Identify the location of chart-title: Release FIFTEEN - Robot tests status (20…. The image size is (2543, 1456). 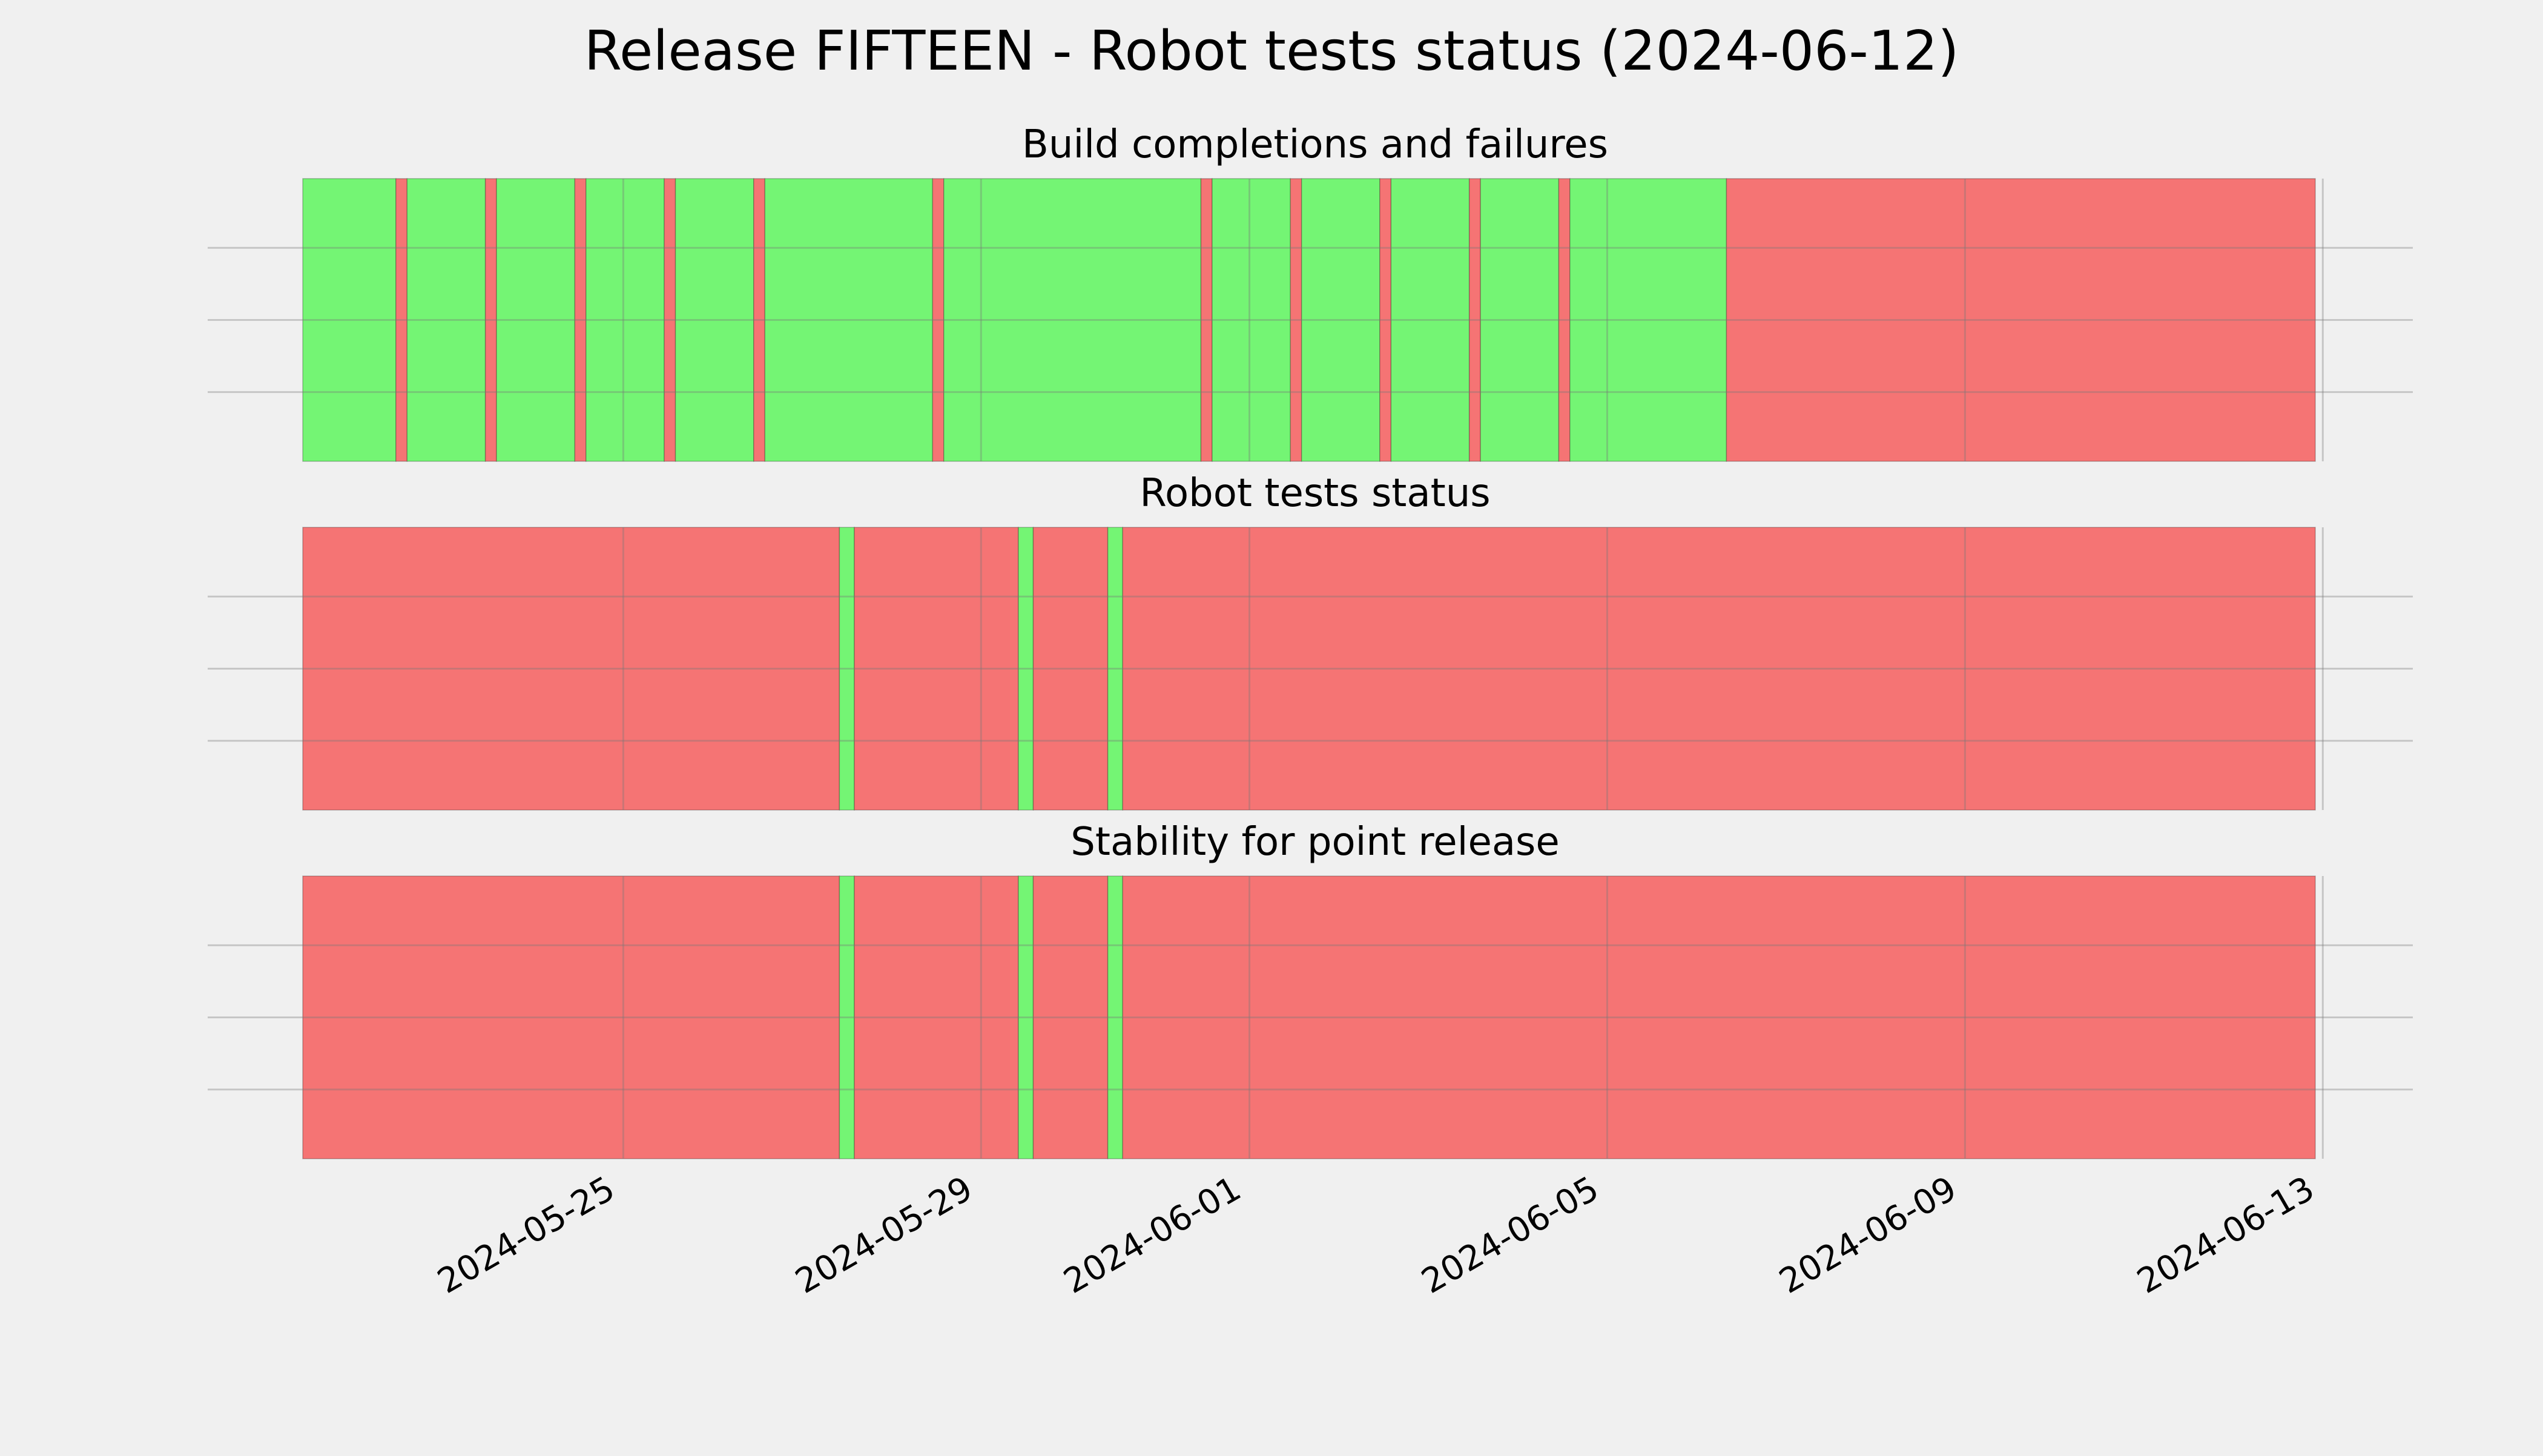
(1271, 51).